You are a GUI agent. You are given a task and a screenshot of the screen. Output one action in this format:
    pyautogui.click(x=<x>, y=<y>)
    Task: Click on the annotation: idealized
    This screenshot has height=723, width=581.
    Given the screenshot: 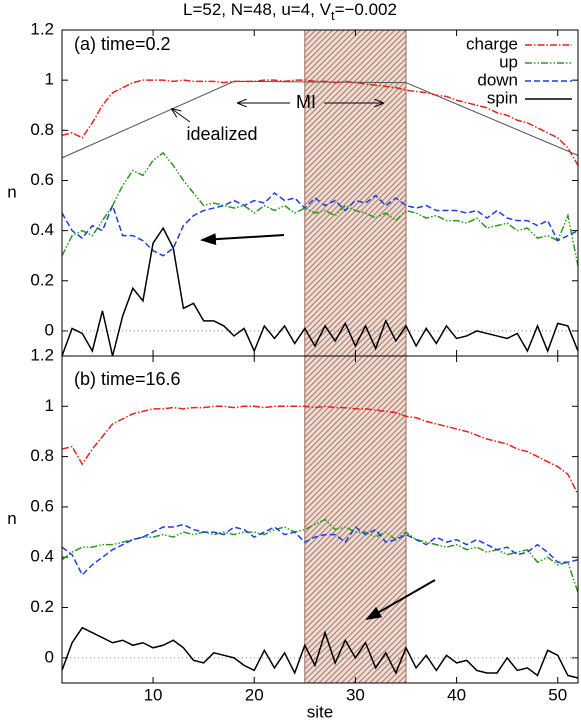 What is the action you would take?
    pyautogui.click(x=221, y=134)
    